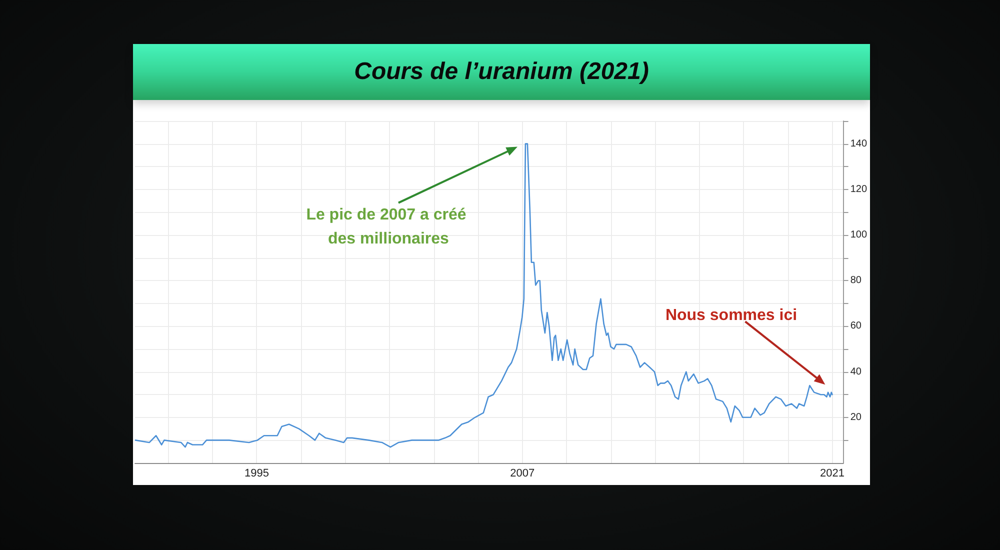 This screenshot has width=1000, height=550. What do you see at coordinates (859, 235) in the screenshot?
I see `y-tick-label: 100` at bounding box center [859, 235].